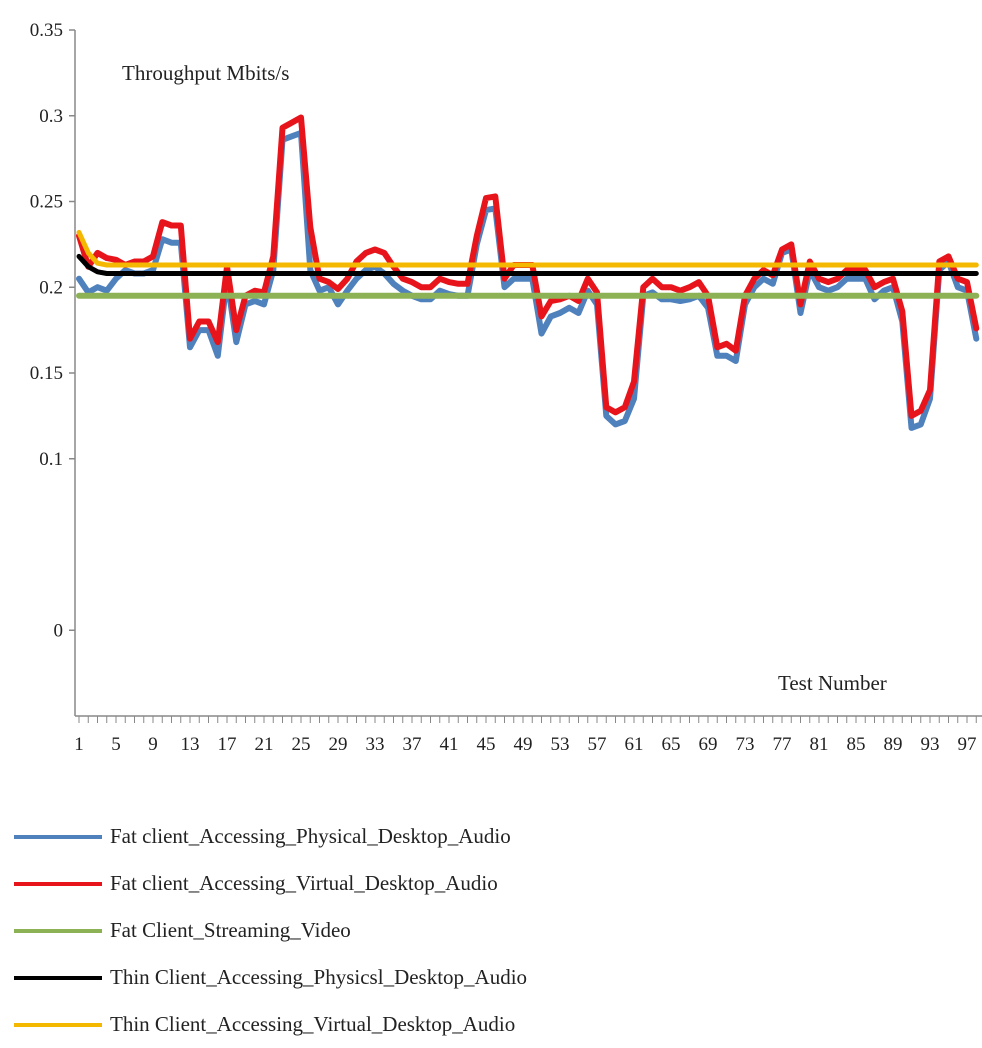 This screenshot has height=1048, width=982. What do you see at coordinates (227, 744) in the screenshot?
I see `x-tick-label: 17` at bounding box center [227, 744].